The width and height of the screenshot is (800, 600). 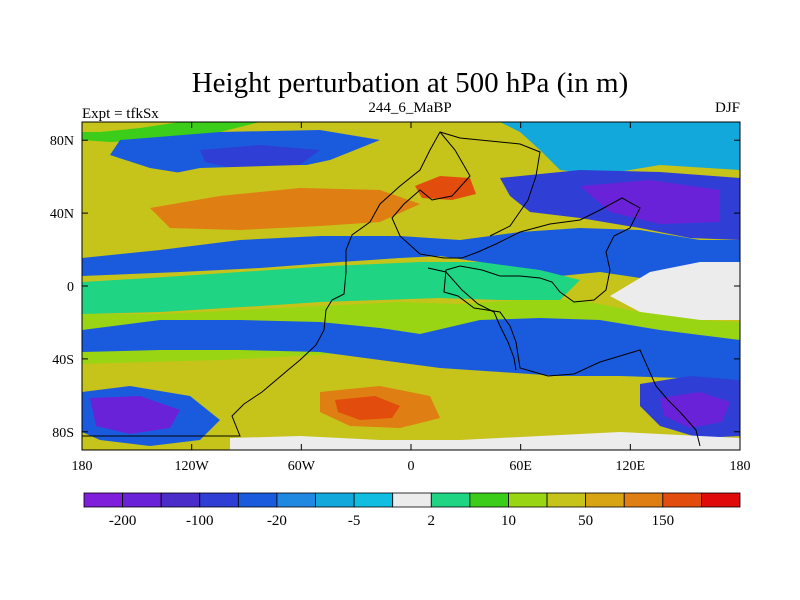 What do you see at coordinates (260, 157) in the screenshot?
I see `band-high-lat-deep` at bounding box center [260, 157].